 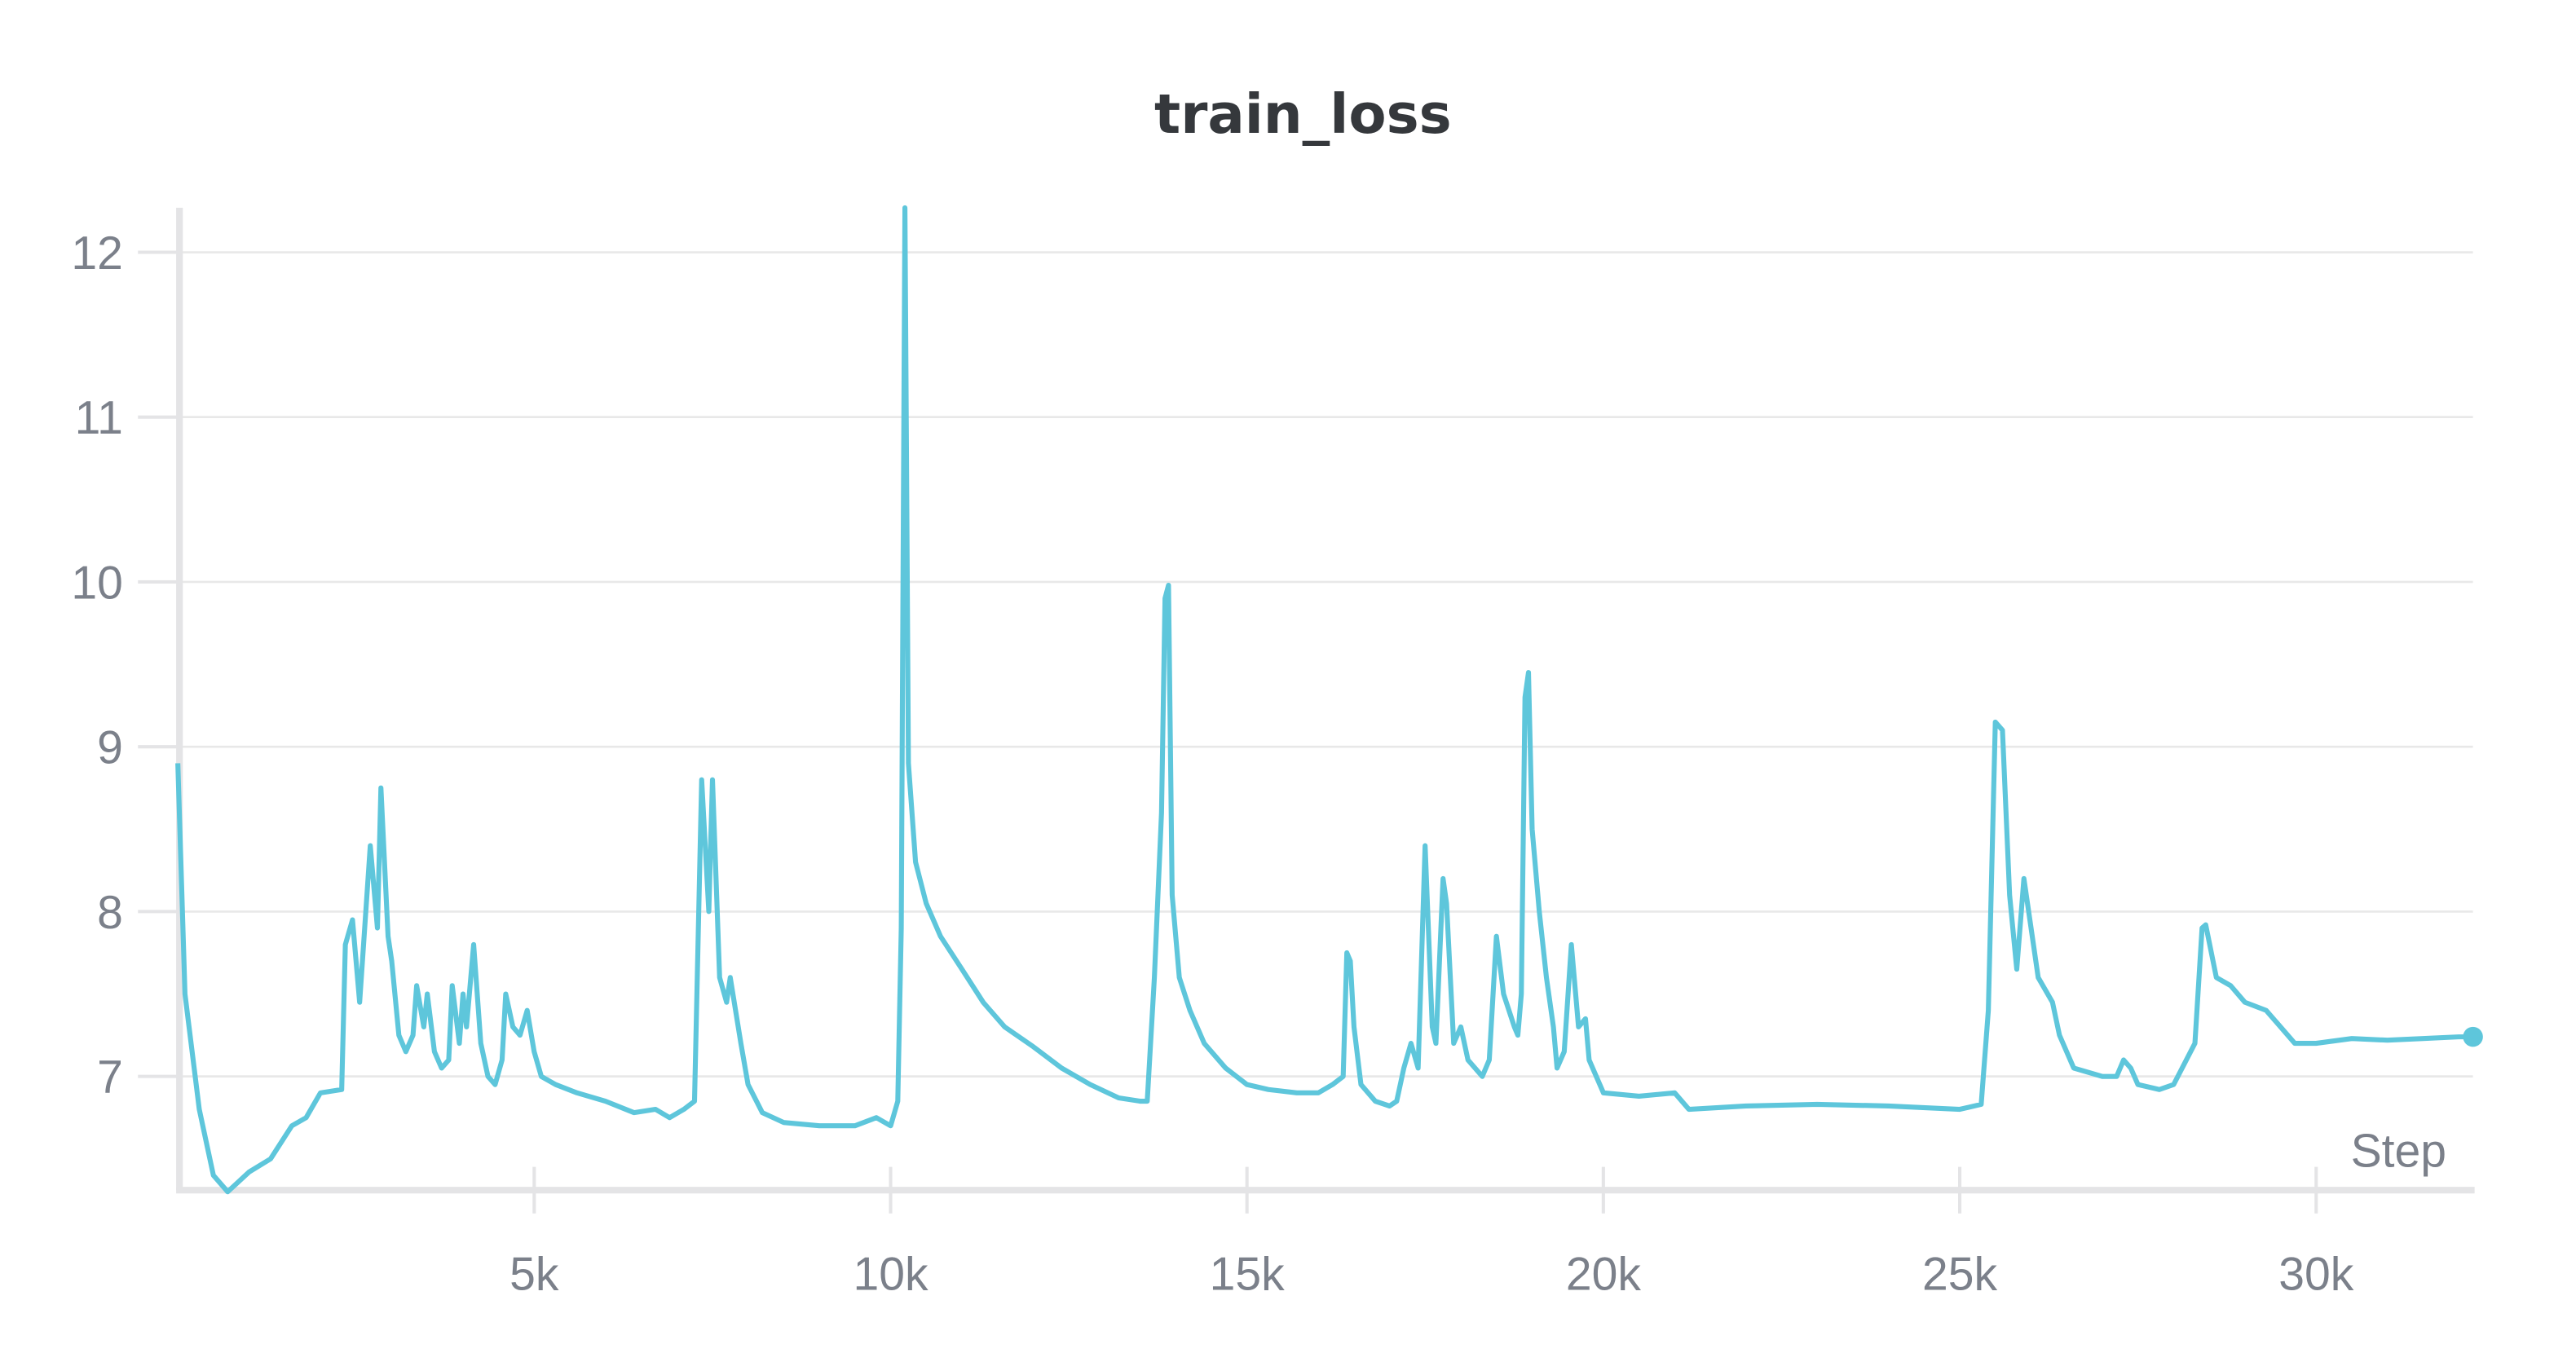 What do you see at coordinates (890, 1274) in the screenshot?
I see `x-tick-label: 10k` at bounding box center [890, 1274].